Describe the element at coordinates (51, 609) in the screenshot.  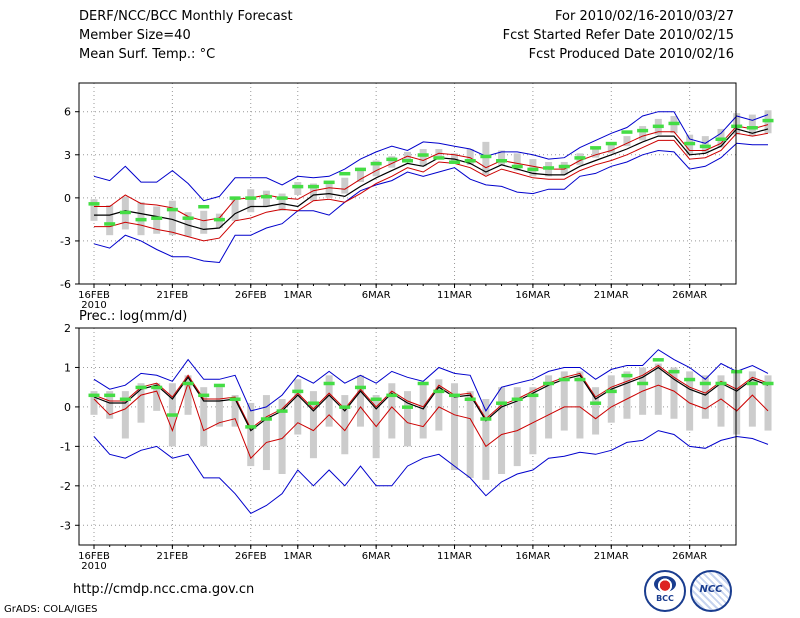
I see `grads-credit: GrADS: COLA/IGES` at that location.